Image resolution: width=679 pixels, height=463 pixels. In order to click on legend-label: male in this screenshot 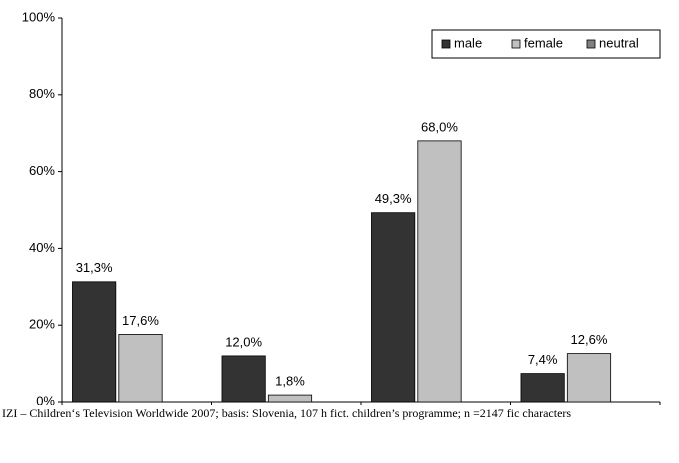, I will do `click(468, 42)`.